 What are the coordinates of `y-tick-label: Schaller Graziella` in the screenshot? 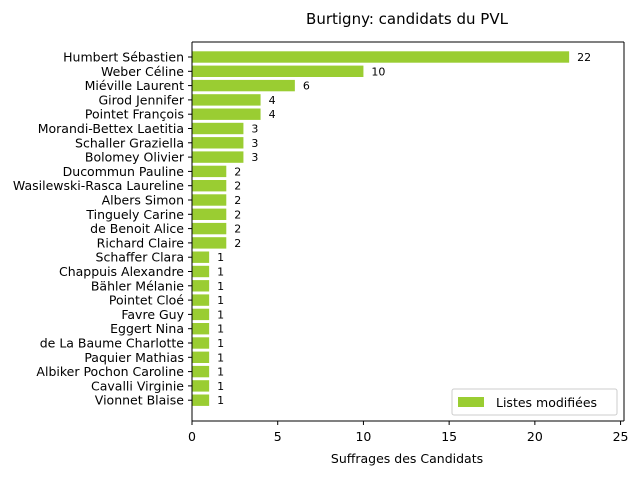 It's located at (129, 142).